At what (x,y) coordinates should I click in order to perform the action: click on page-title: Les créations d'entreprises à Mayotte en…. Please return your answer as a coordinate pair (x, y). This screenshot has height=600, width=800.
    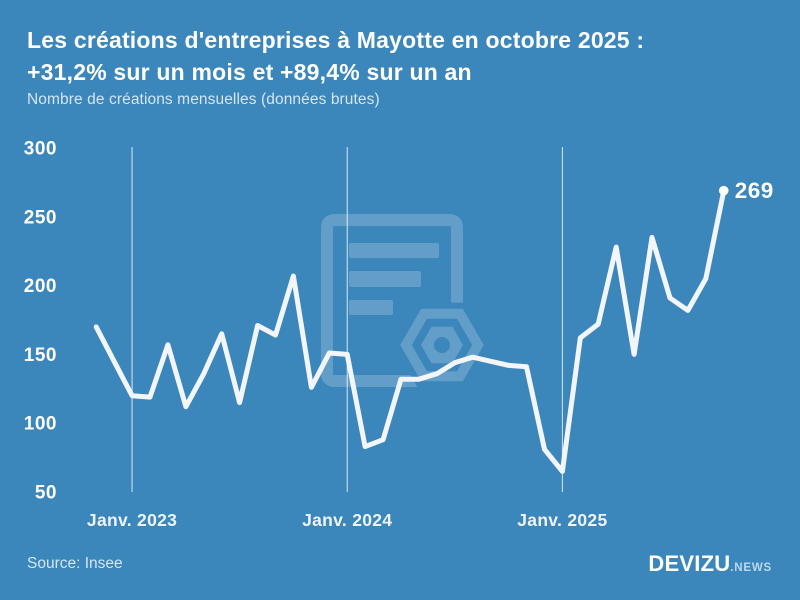
    Looking at the image, I should click on (335, 56).